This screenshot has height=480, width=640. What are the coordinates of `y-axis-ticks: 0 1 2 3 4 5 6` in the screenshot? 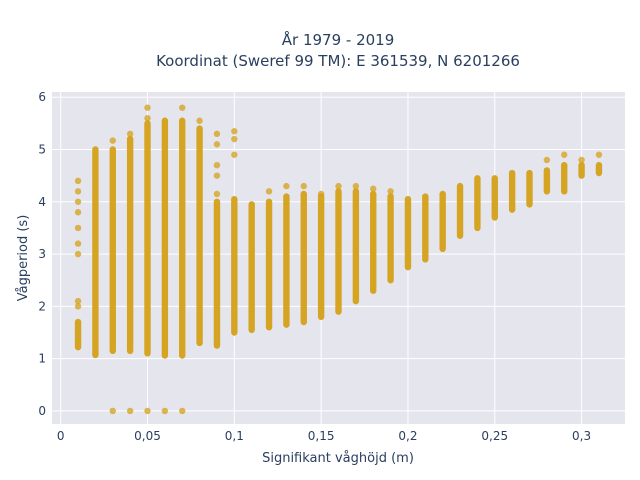 It's located at (42, 254).